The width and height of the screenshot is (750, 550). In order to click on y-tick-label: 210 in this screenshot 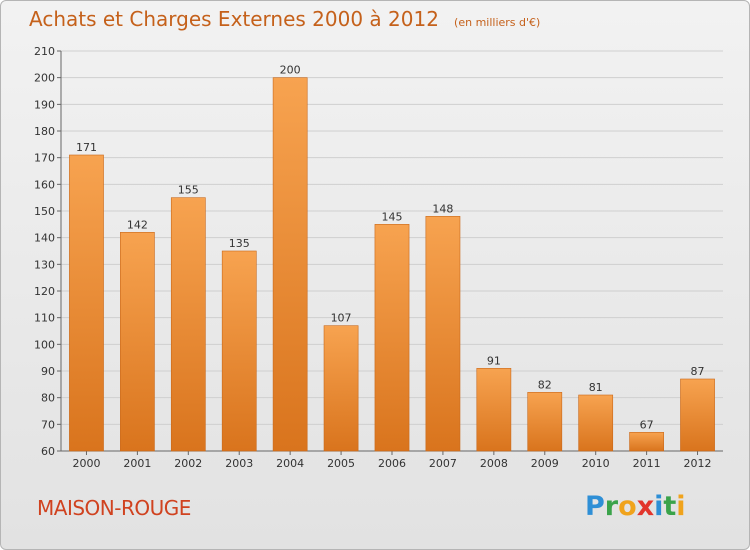, I will do `click(44, 51)`.